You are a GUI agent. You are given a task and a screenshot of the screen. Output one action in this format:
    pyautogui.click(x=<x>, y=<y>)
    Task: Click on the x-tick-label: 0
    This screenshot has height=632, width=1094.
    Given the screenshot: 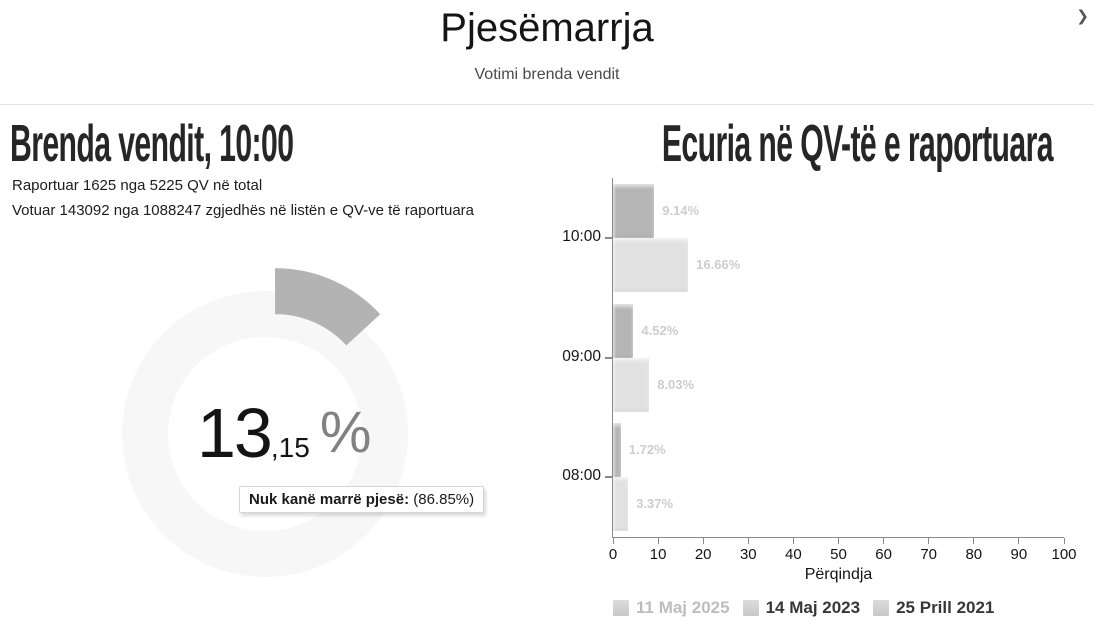 What is the action you would take?
    pyautogui.click(x=613, y=554)
    